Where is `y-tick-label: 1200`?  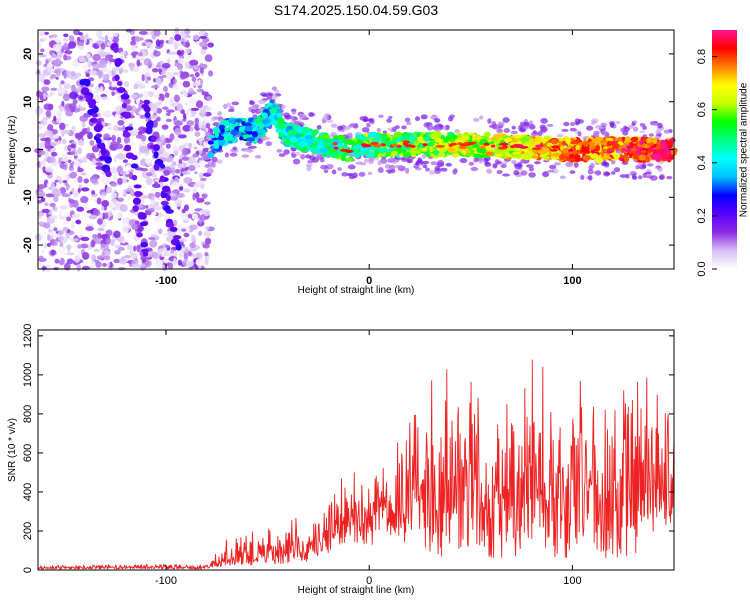 y-tick-label: 1200 is located at coordinates (28, 336).